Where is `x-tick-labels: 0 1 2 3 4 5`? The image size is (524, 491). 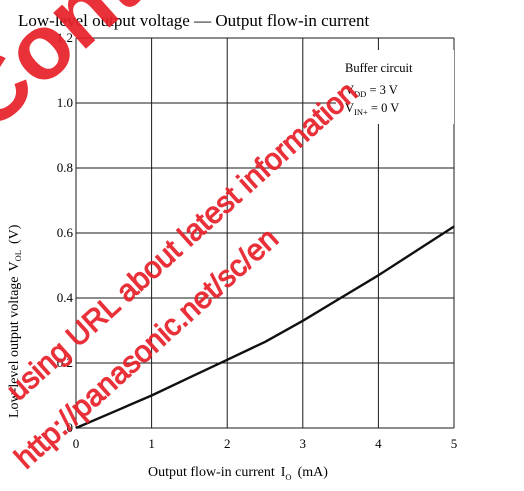
x-tick-labels: 0 1 2 3 4 5 is located at coordinates (265, 443).